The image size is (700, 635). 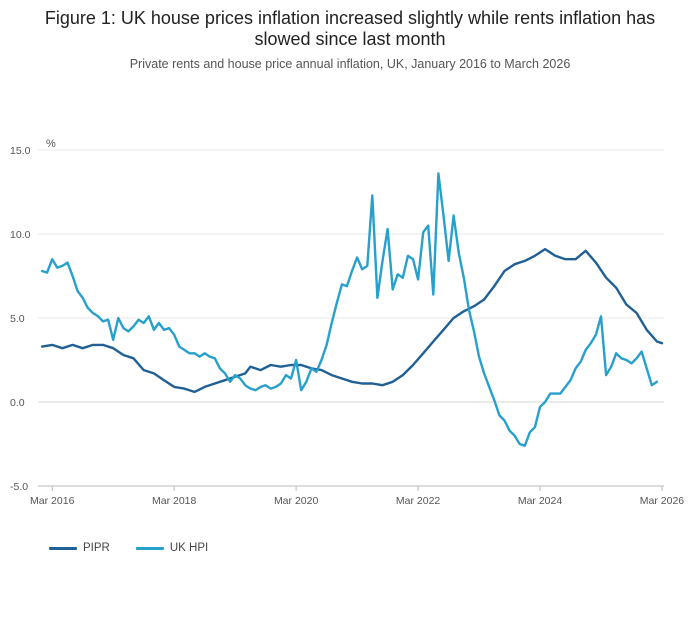 I want to click on legend-label-pipr: PIPR, so click(x=96, y=548).